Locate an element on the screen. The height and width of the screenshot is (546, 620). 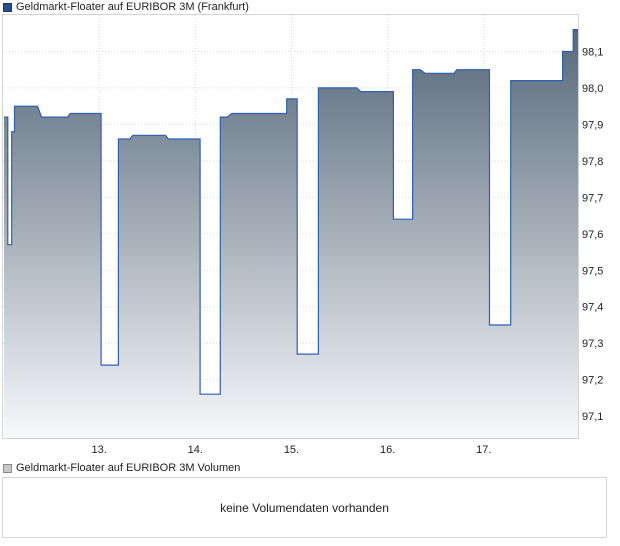
y-tick-label: 97,9 is located at coordinates (592, 125).